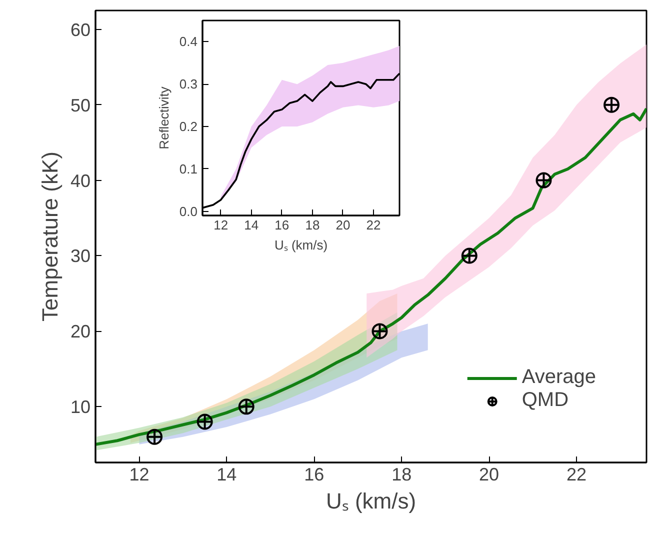  What do you see at coordinates (49, 237) in the screenshot?
I see `y-axis-title: Temperature (kK)` at bounding box center [49, 237].